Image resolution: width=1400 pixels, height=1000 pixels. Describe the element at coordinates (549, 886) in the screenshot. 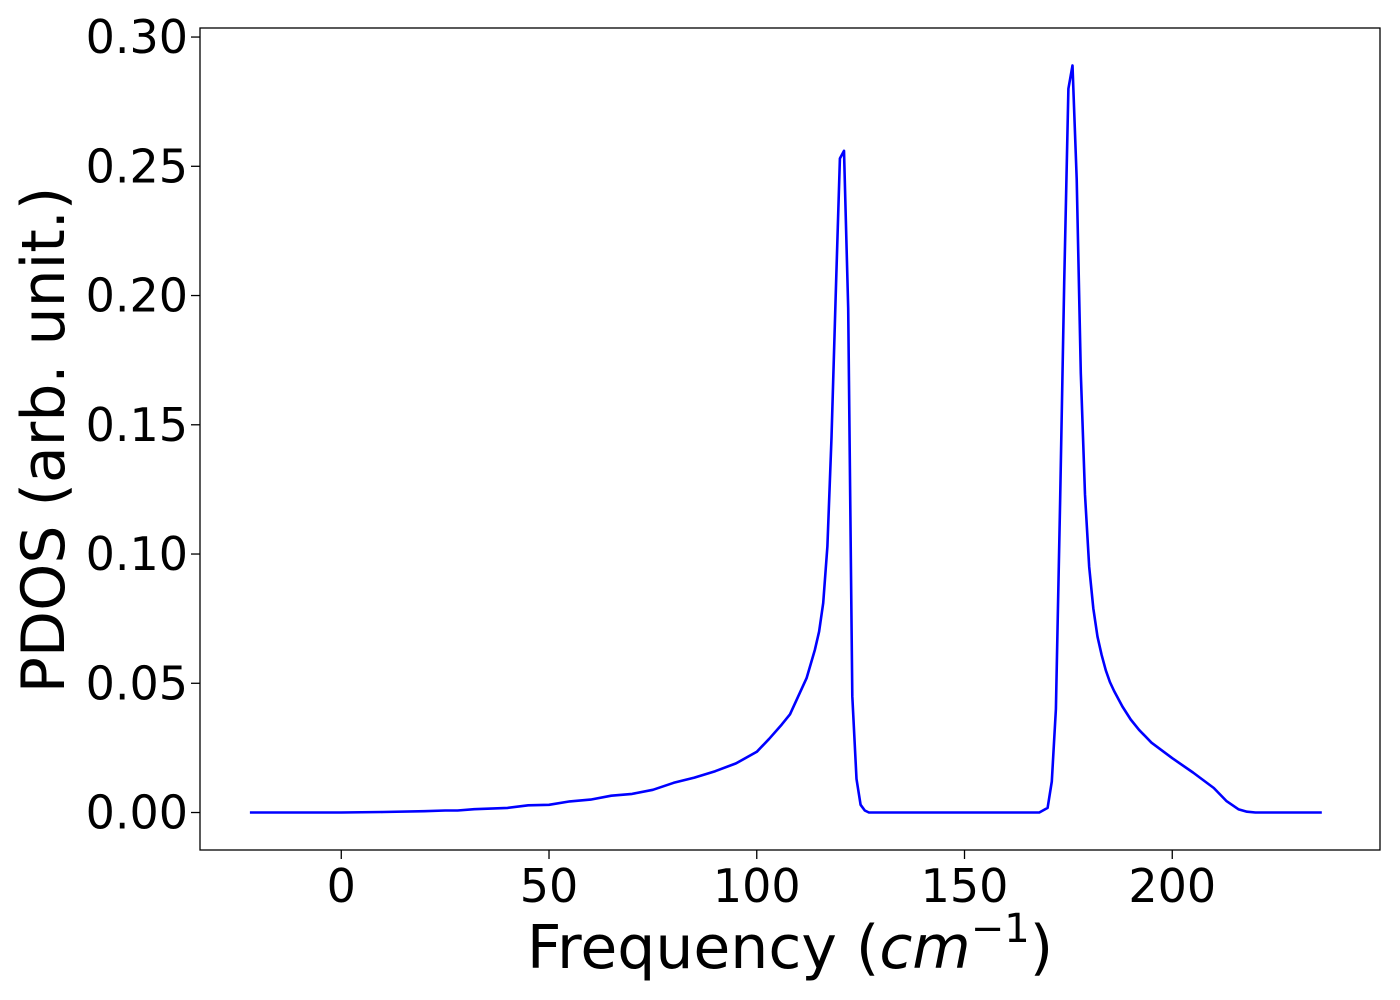

I see `x-tick-label: 50` at that location.